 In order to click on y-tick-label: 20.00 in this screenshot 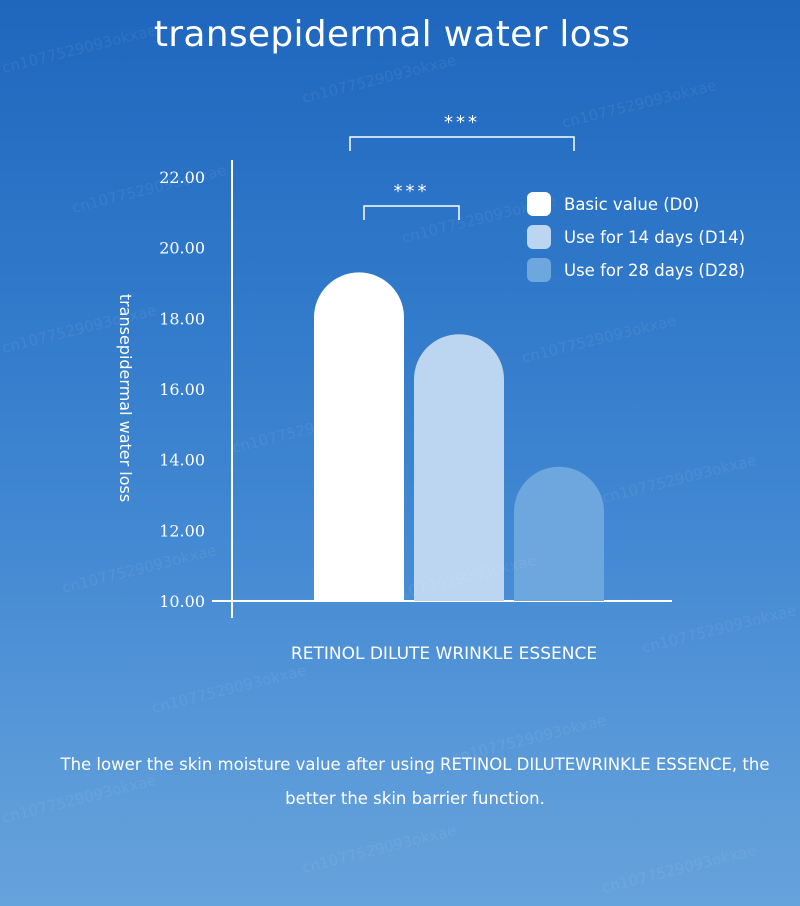, I will do `click(182, 248)`.